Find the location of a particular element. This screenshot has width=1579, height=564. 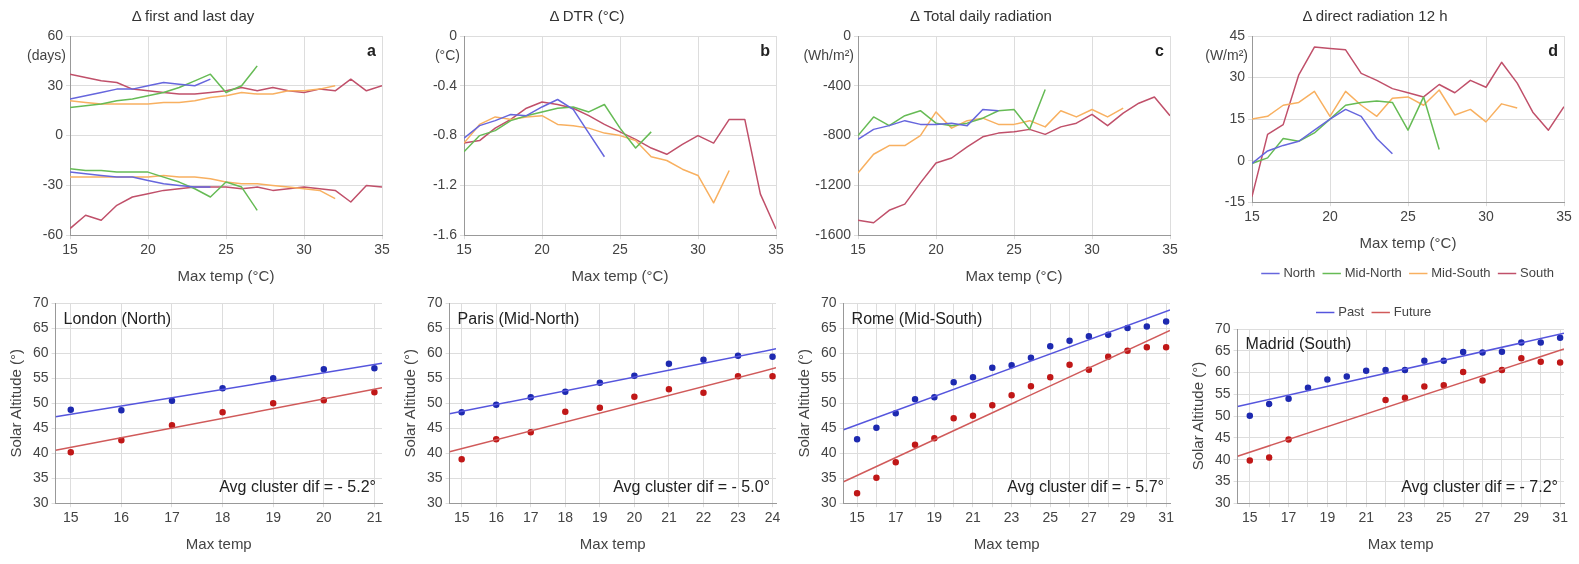

y-tick-label: -0.8 is located at coordinates (445, 134).